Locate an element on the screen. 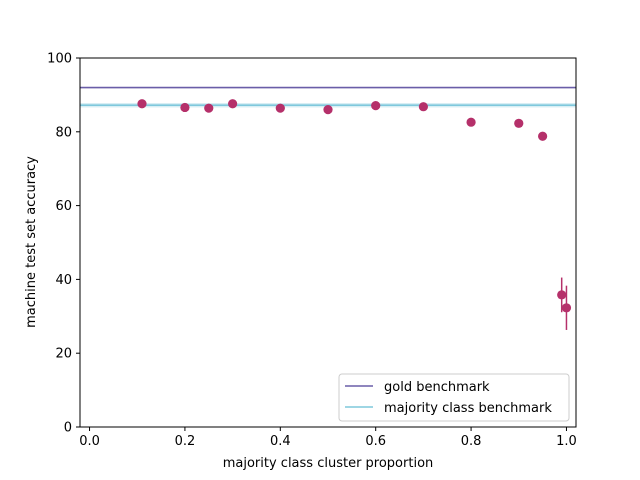 Image resolution: width=640 pixels, height=480 pixels. x-tick-label: 0.8 is located at coordinates (471, 441).